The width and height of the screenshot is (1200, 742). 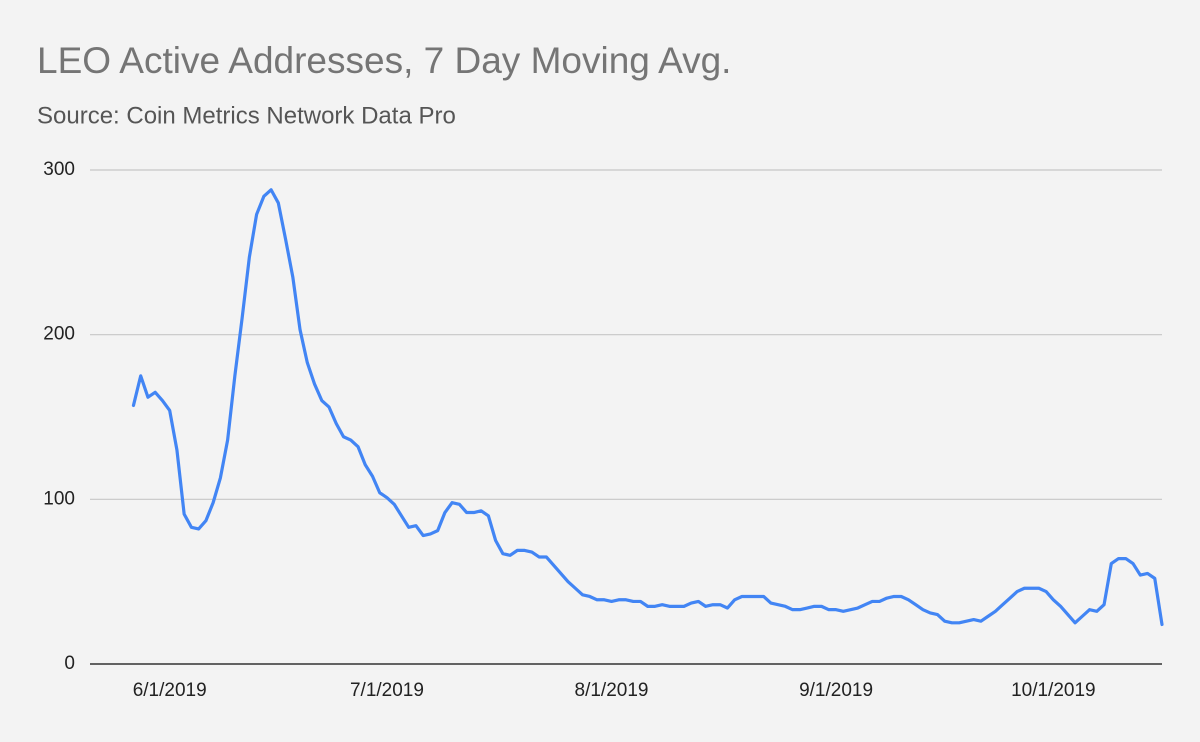 I want to click on x-tick-label: 10/1/2019, so click(x=1053, y=690).